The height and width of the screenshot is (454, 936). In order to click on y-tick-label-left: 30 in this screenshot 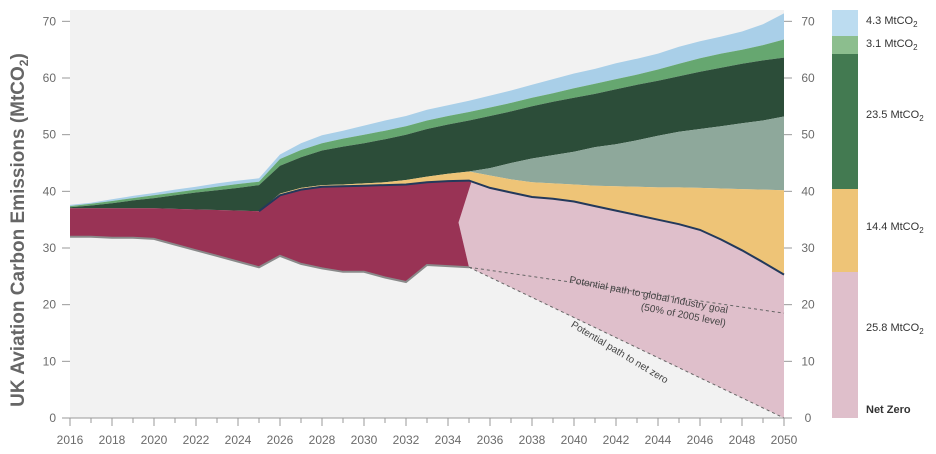, I will do `click(50, 248)`.